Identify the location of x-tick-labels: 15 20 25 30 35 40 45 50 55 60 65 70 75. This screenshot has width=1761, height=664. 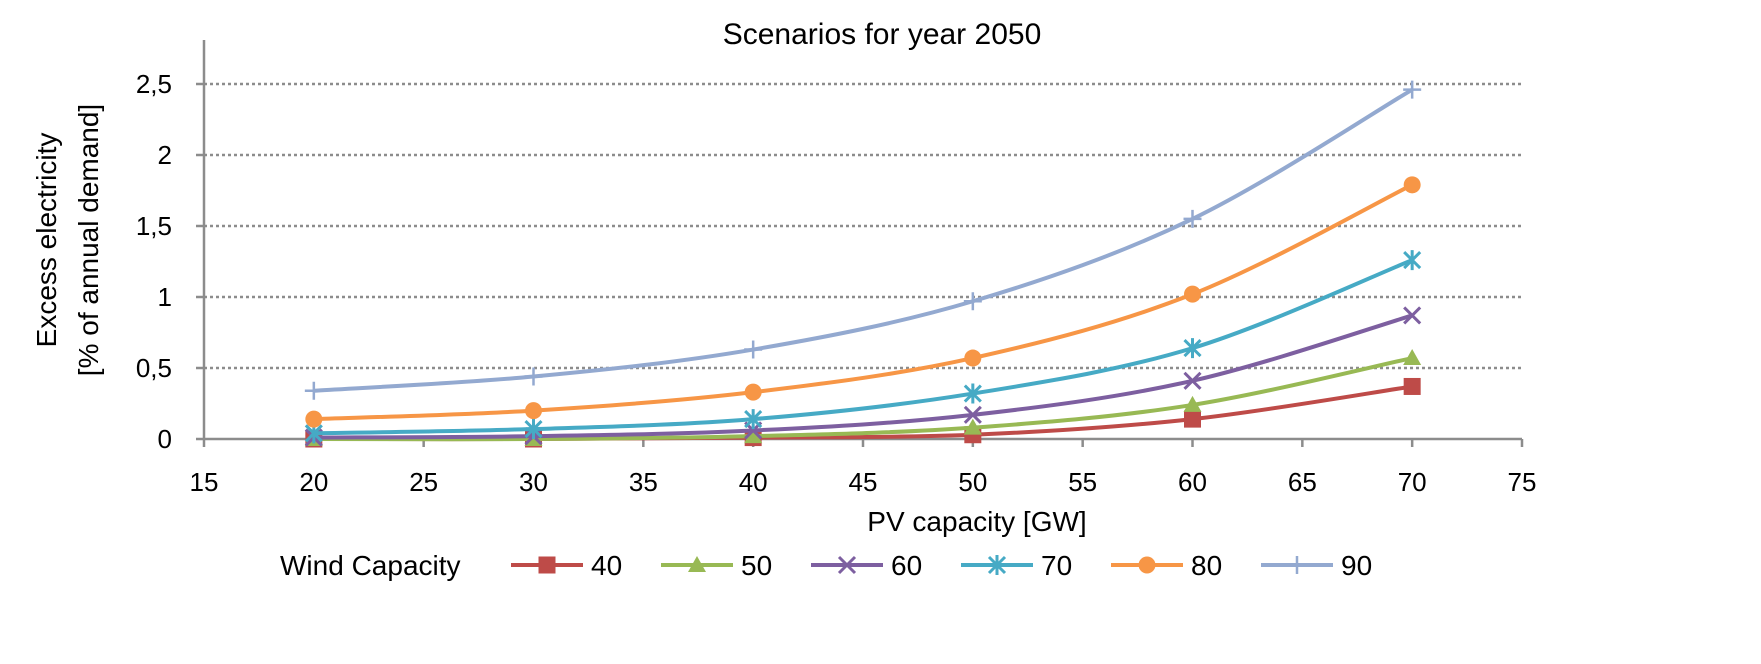
(863, 482).